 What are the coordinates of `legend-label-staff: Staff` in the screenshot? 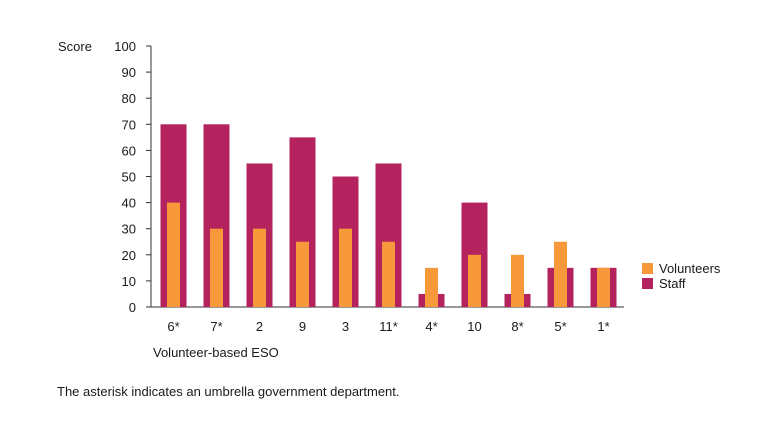 It's located at (672, 283).